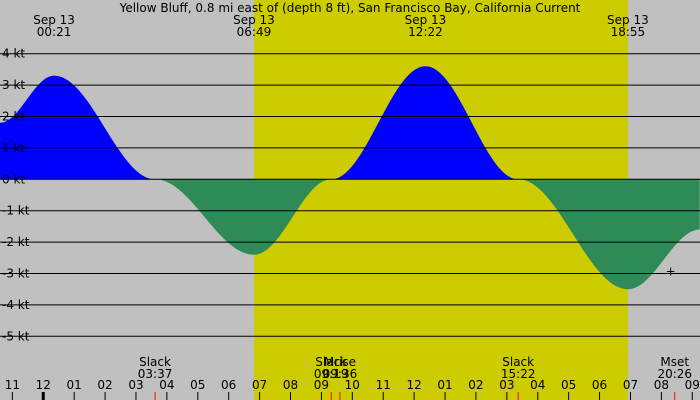 The image size is (700, 400). What do you see at coordinates (674, 374) in the screenshot?
I see `event-time-label: 20:26` at bounding box center [674, 374].